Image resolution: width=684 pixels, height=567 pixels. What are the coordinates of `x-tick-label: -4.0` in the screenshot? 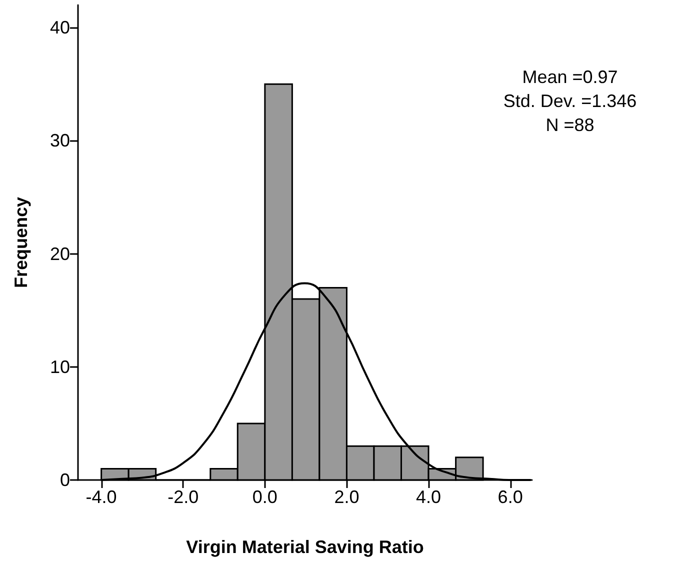 It's located at (101, 497).